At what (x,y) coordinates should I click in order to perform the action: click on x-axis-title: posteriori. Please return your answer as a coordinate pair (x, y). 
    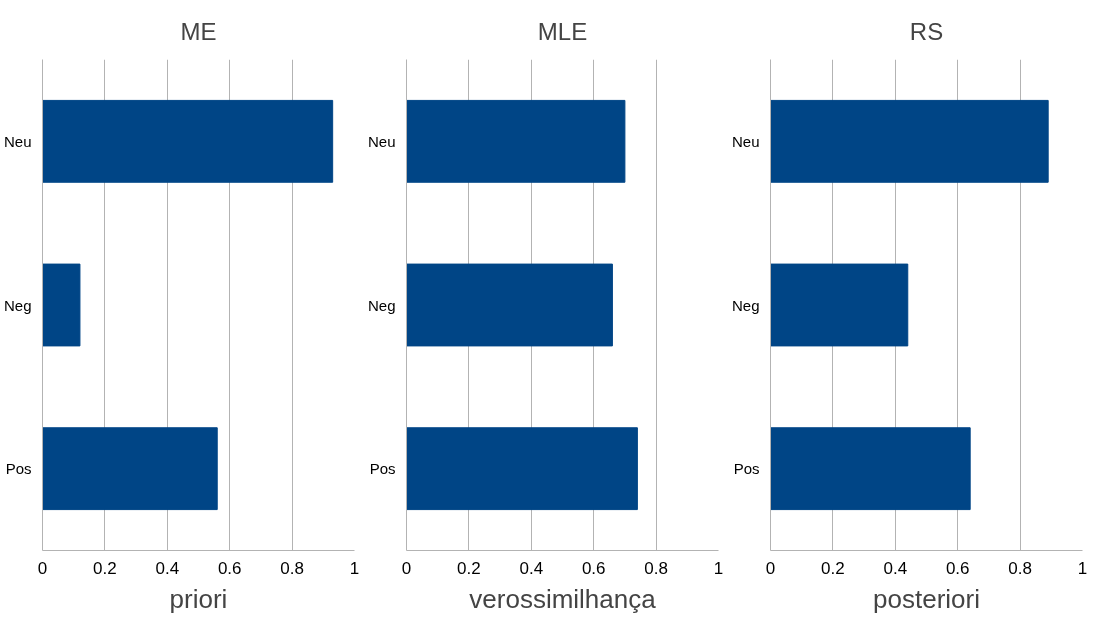
    Looking at the image, I should click on (926, 598).